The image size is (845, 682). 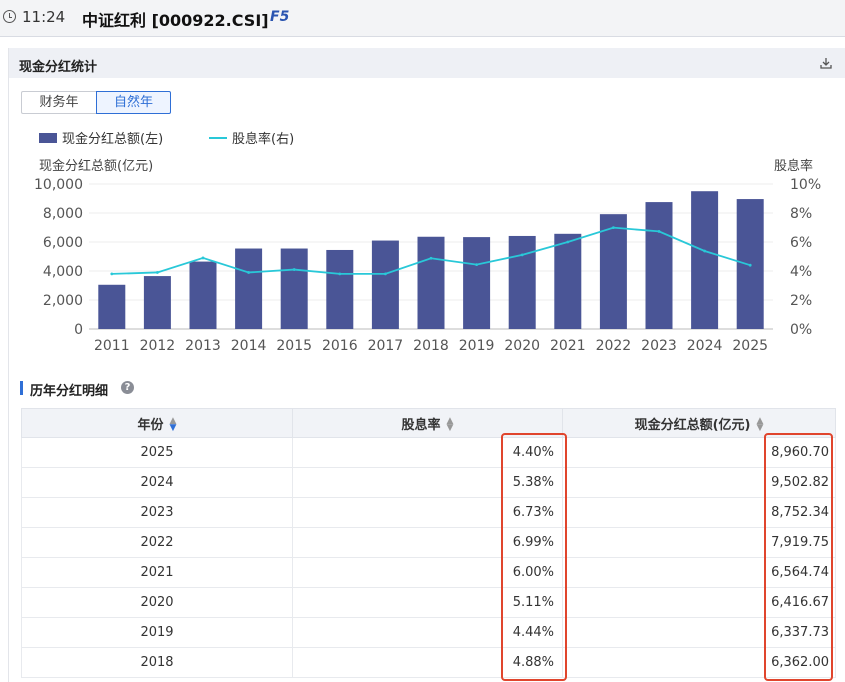 I want to click on highlight-rate-column, so click(x=534, y=557).